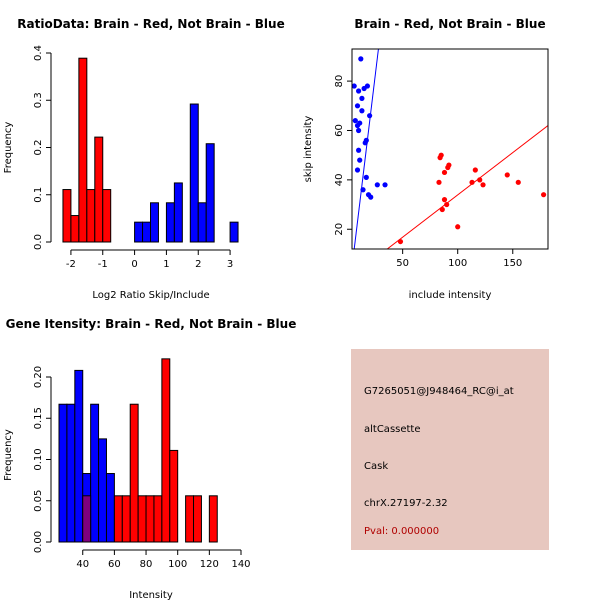 The image size is (600, 600). I want to click on x-tick-label: 150, so click(512, 263).